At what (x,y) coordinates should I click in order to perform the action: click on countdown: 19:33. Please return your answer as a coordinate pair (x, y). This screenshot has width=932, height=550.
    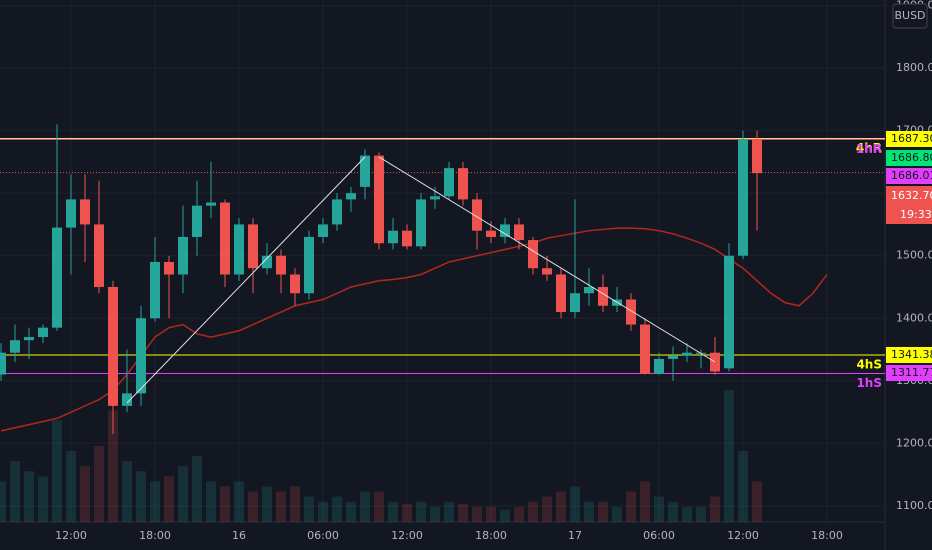
    Looking at the image, I should click on (916, 214).